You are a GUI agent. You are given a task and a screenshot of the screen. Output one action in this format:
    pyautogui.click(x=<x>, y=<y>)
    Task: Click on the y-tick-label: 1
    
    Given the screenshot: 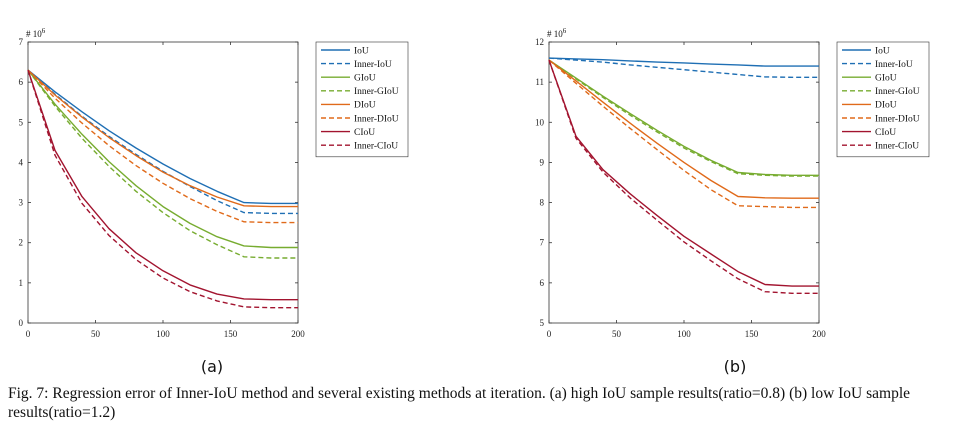 What is the action you would take?
    pyautogui.click(x=21, y=283)
    